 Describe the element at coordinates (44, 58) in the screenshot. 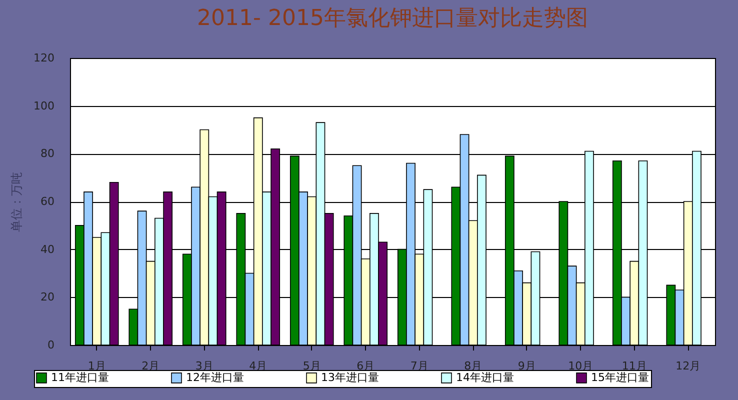

I see `y-tick-label: 120` at that location.